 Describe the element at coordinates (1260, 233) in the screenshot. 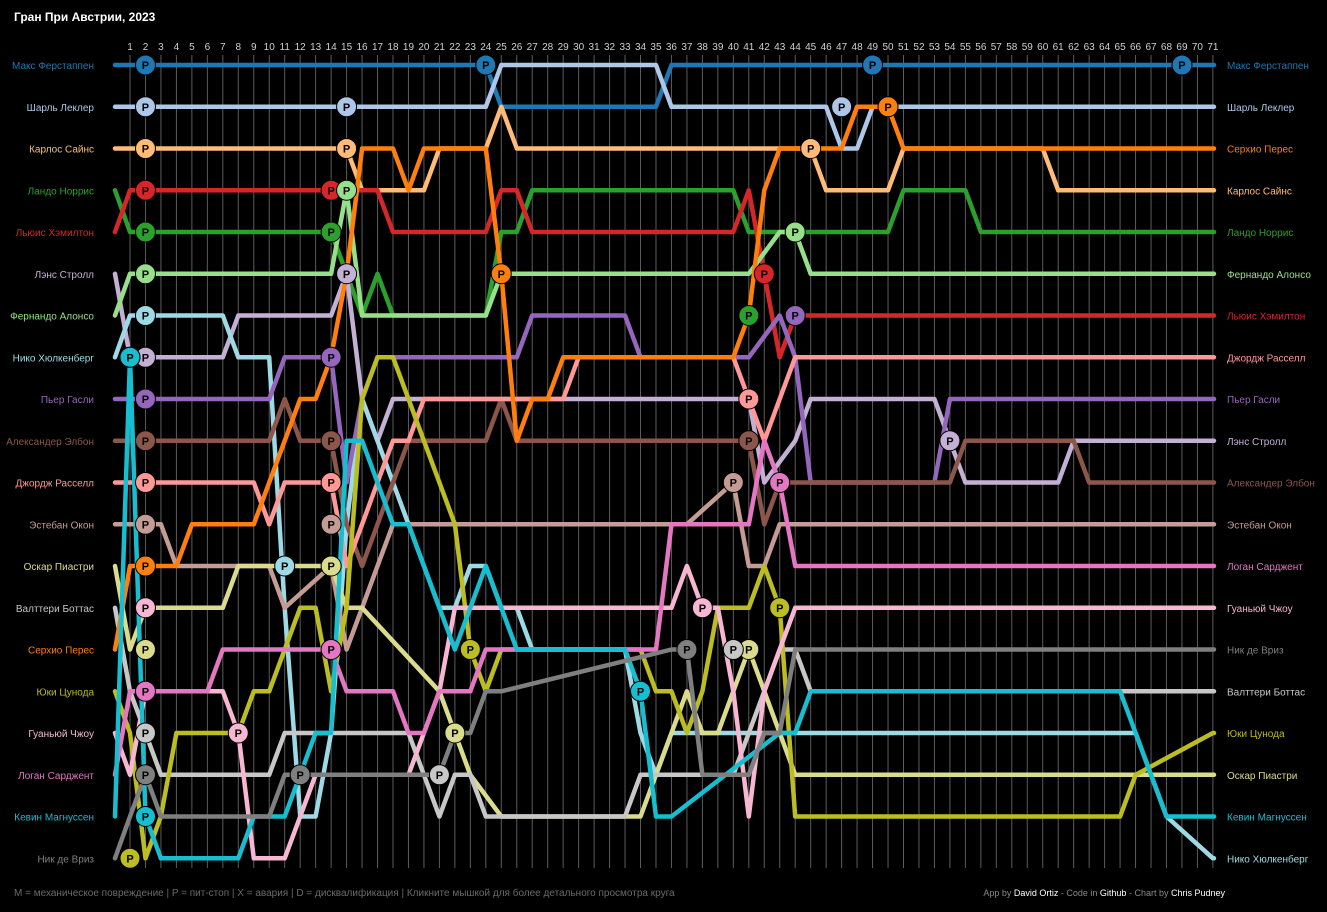

I see `finish-driver-name: Ландо Норрис` at that location.